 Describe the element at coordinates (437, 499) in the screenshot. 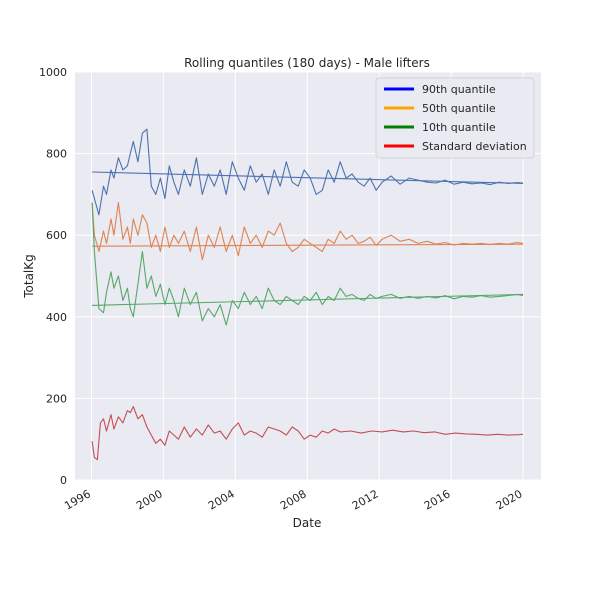

I see `x-tick-label: 2016` at that location.